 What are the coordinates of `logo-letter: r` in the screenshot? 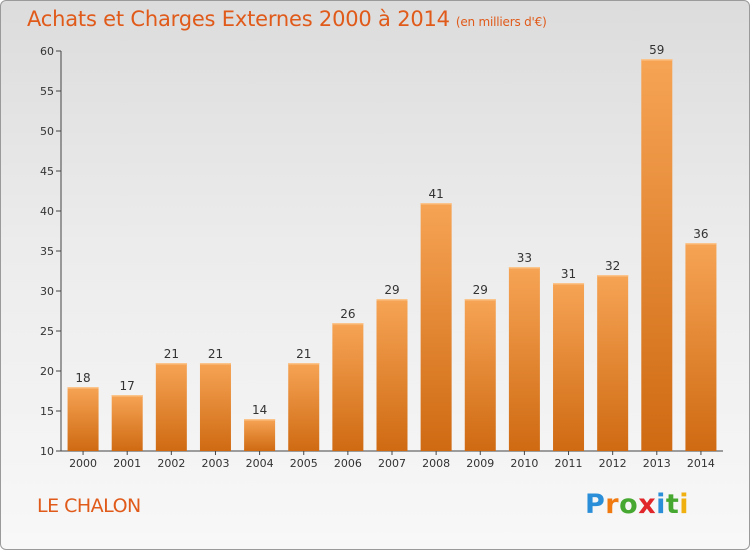 It's located at (612, 504).